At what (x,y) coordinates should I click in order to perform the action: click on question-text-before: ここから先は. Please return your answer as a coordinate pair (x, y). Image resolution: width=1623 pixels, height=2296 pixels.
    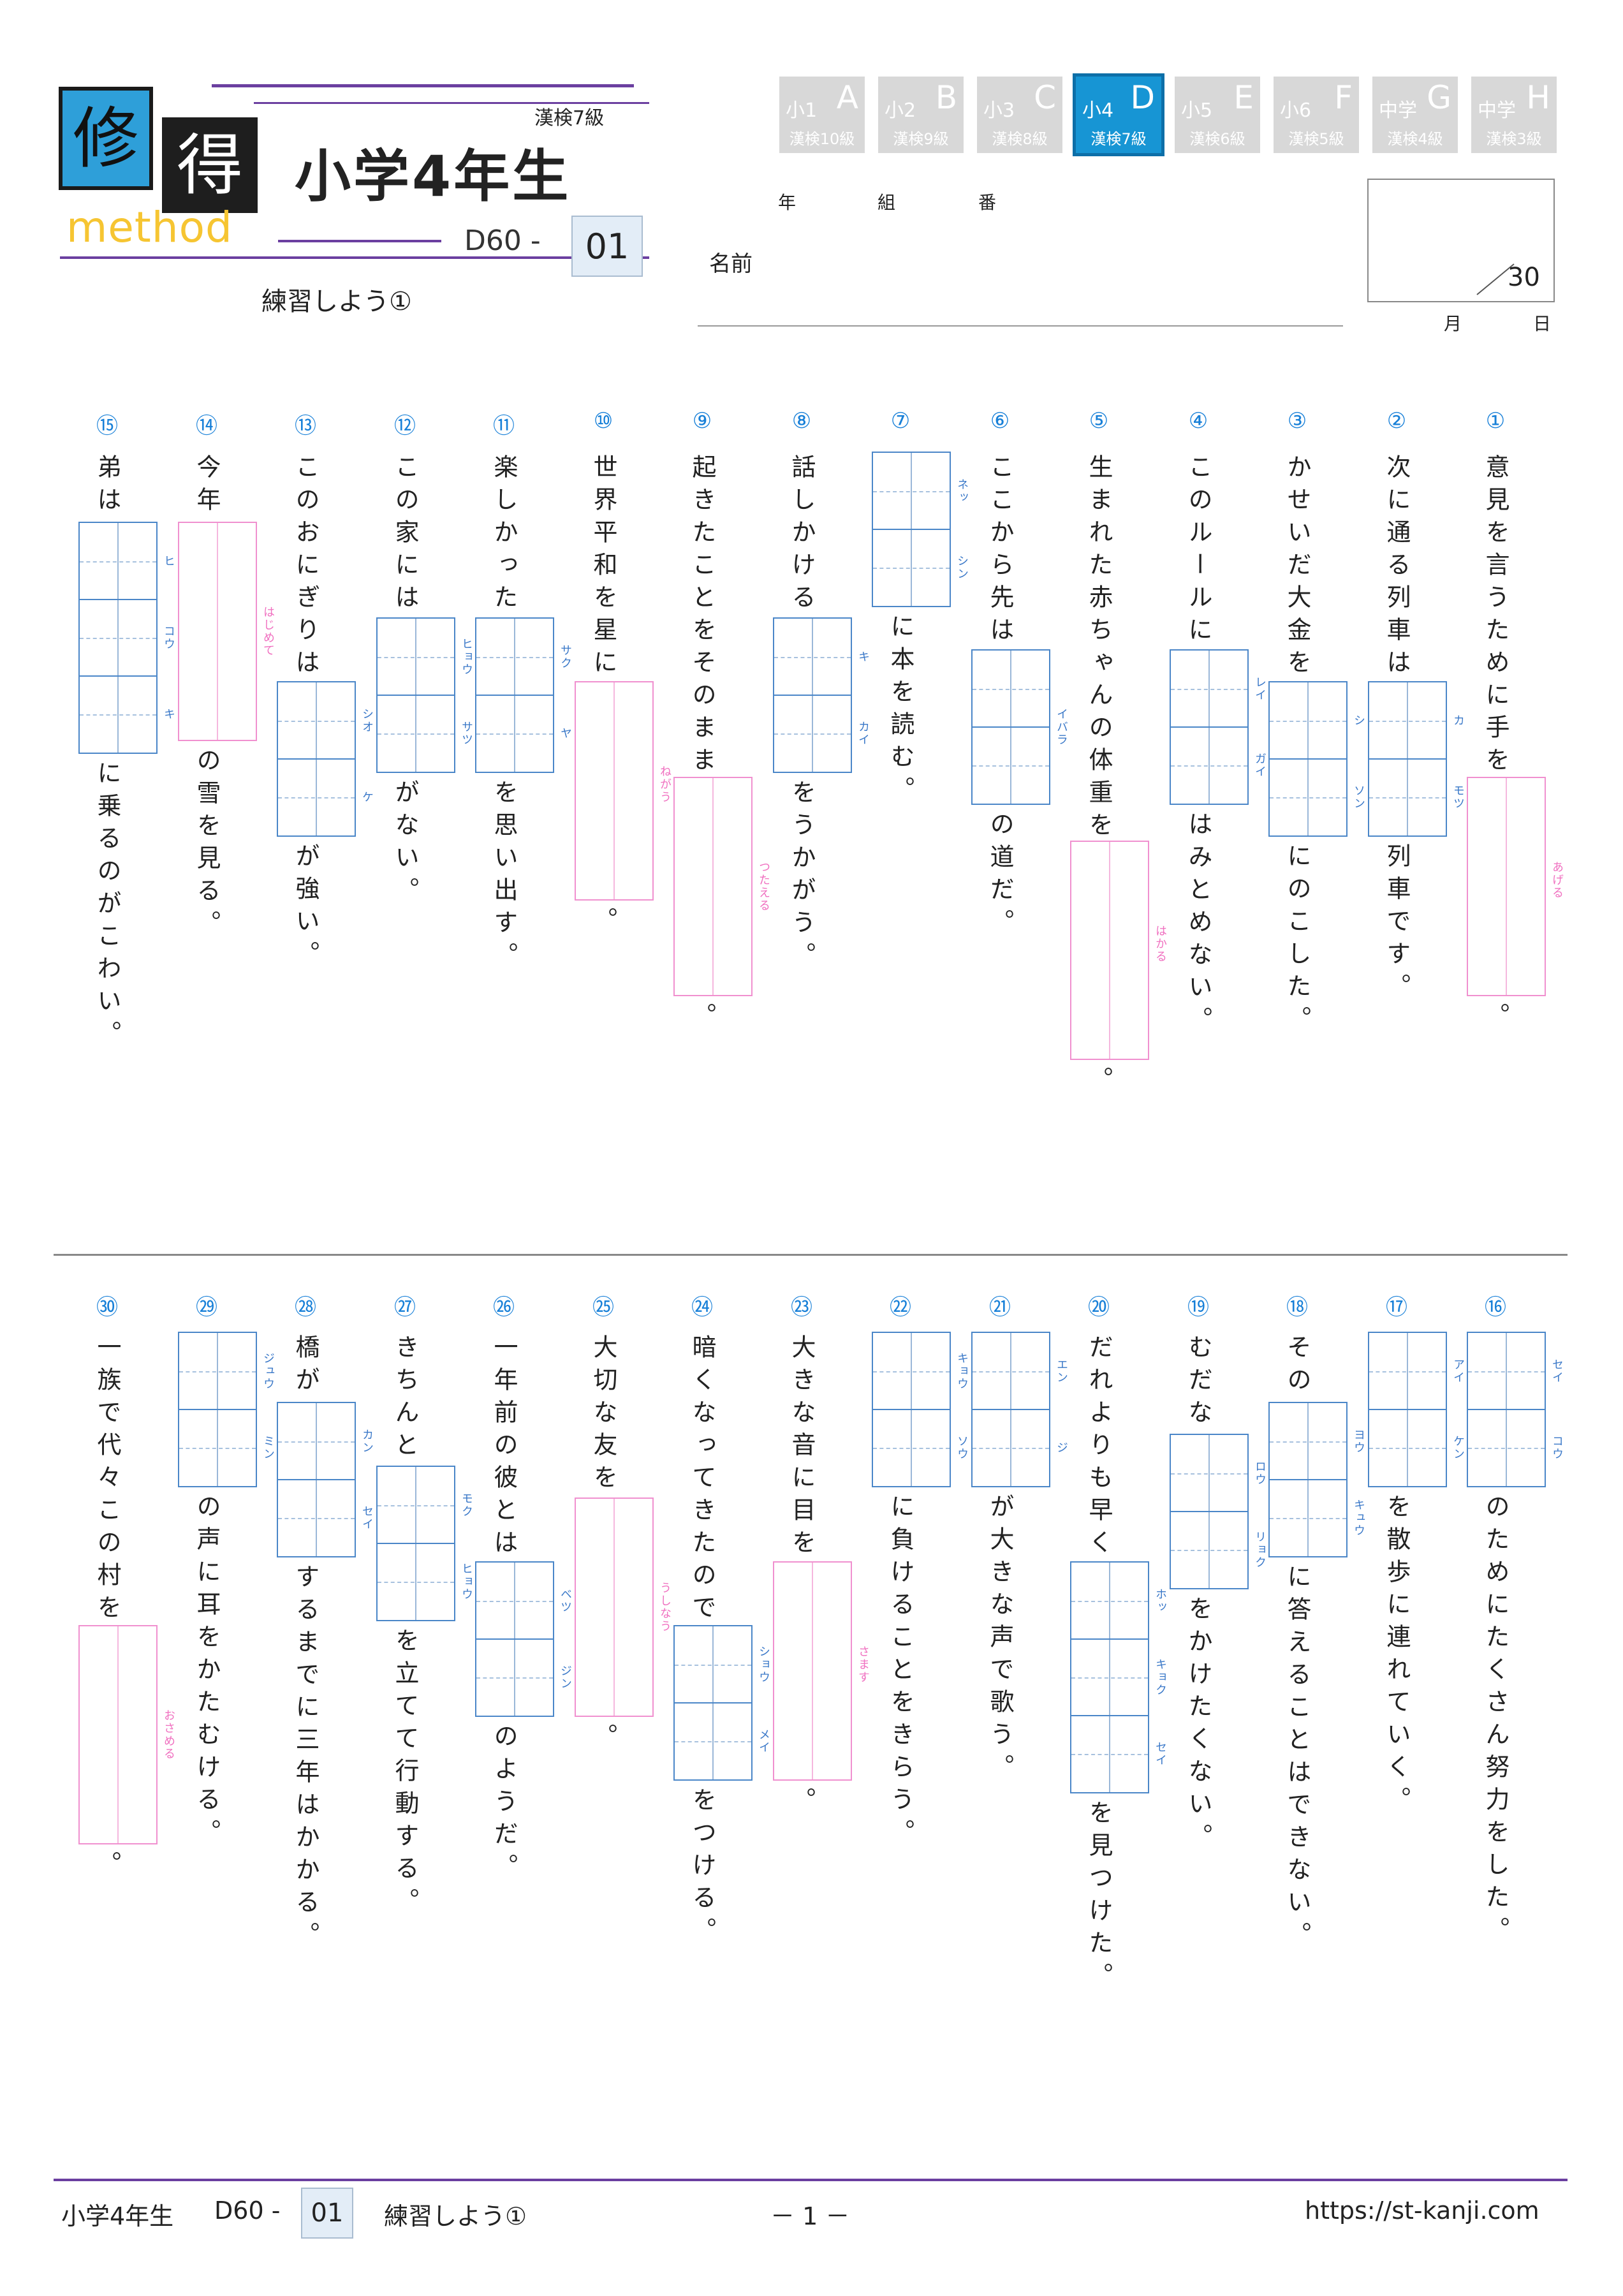
    Looking at the image, I should click on (1000, 551).